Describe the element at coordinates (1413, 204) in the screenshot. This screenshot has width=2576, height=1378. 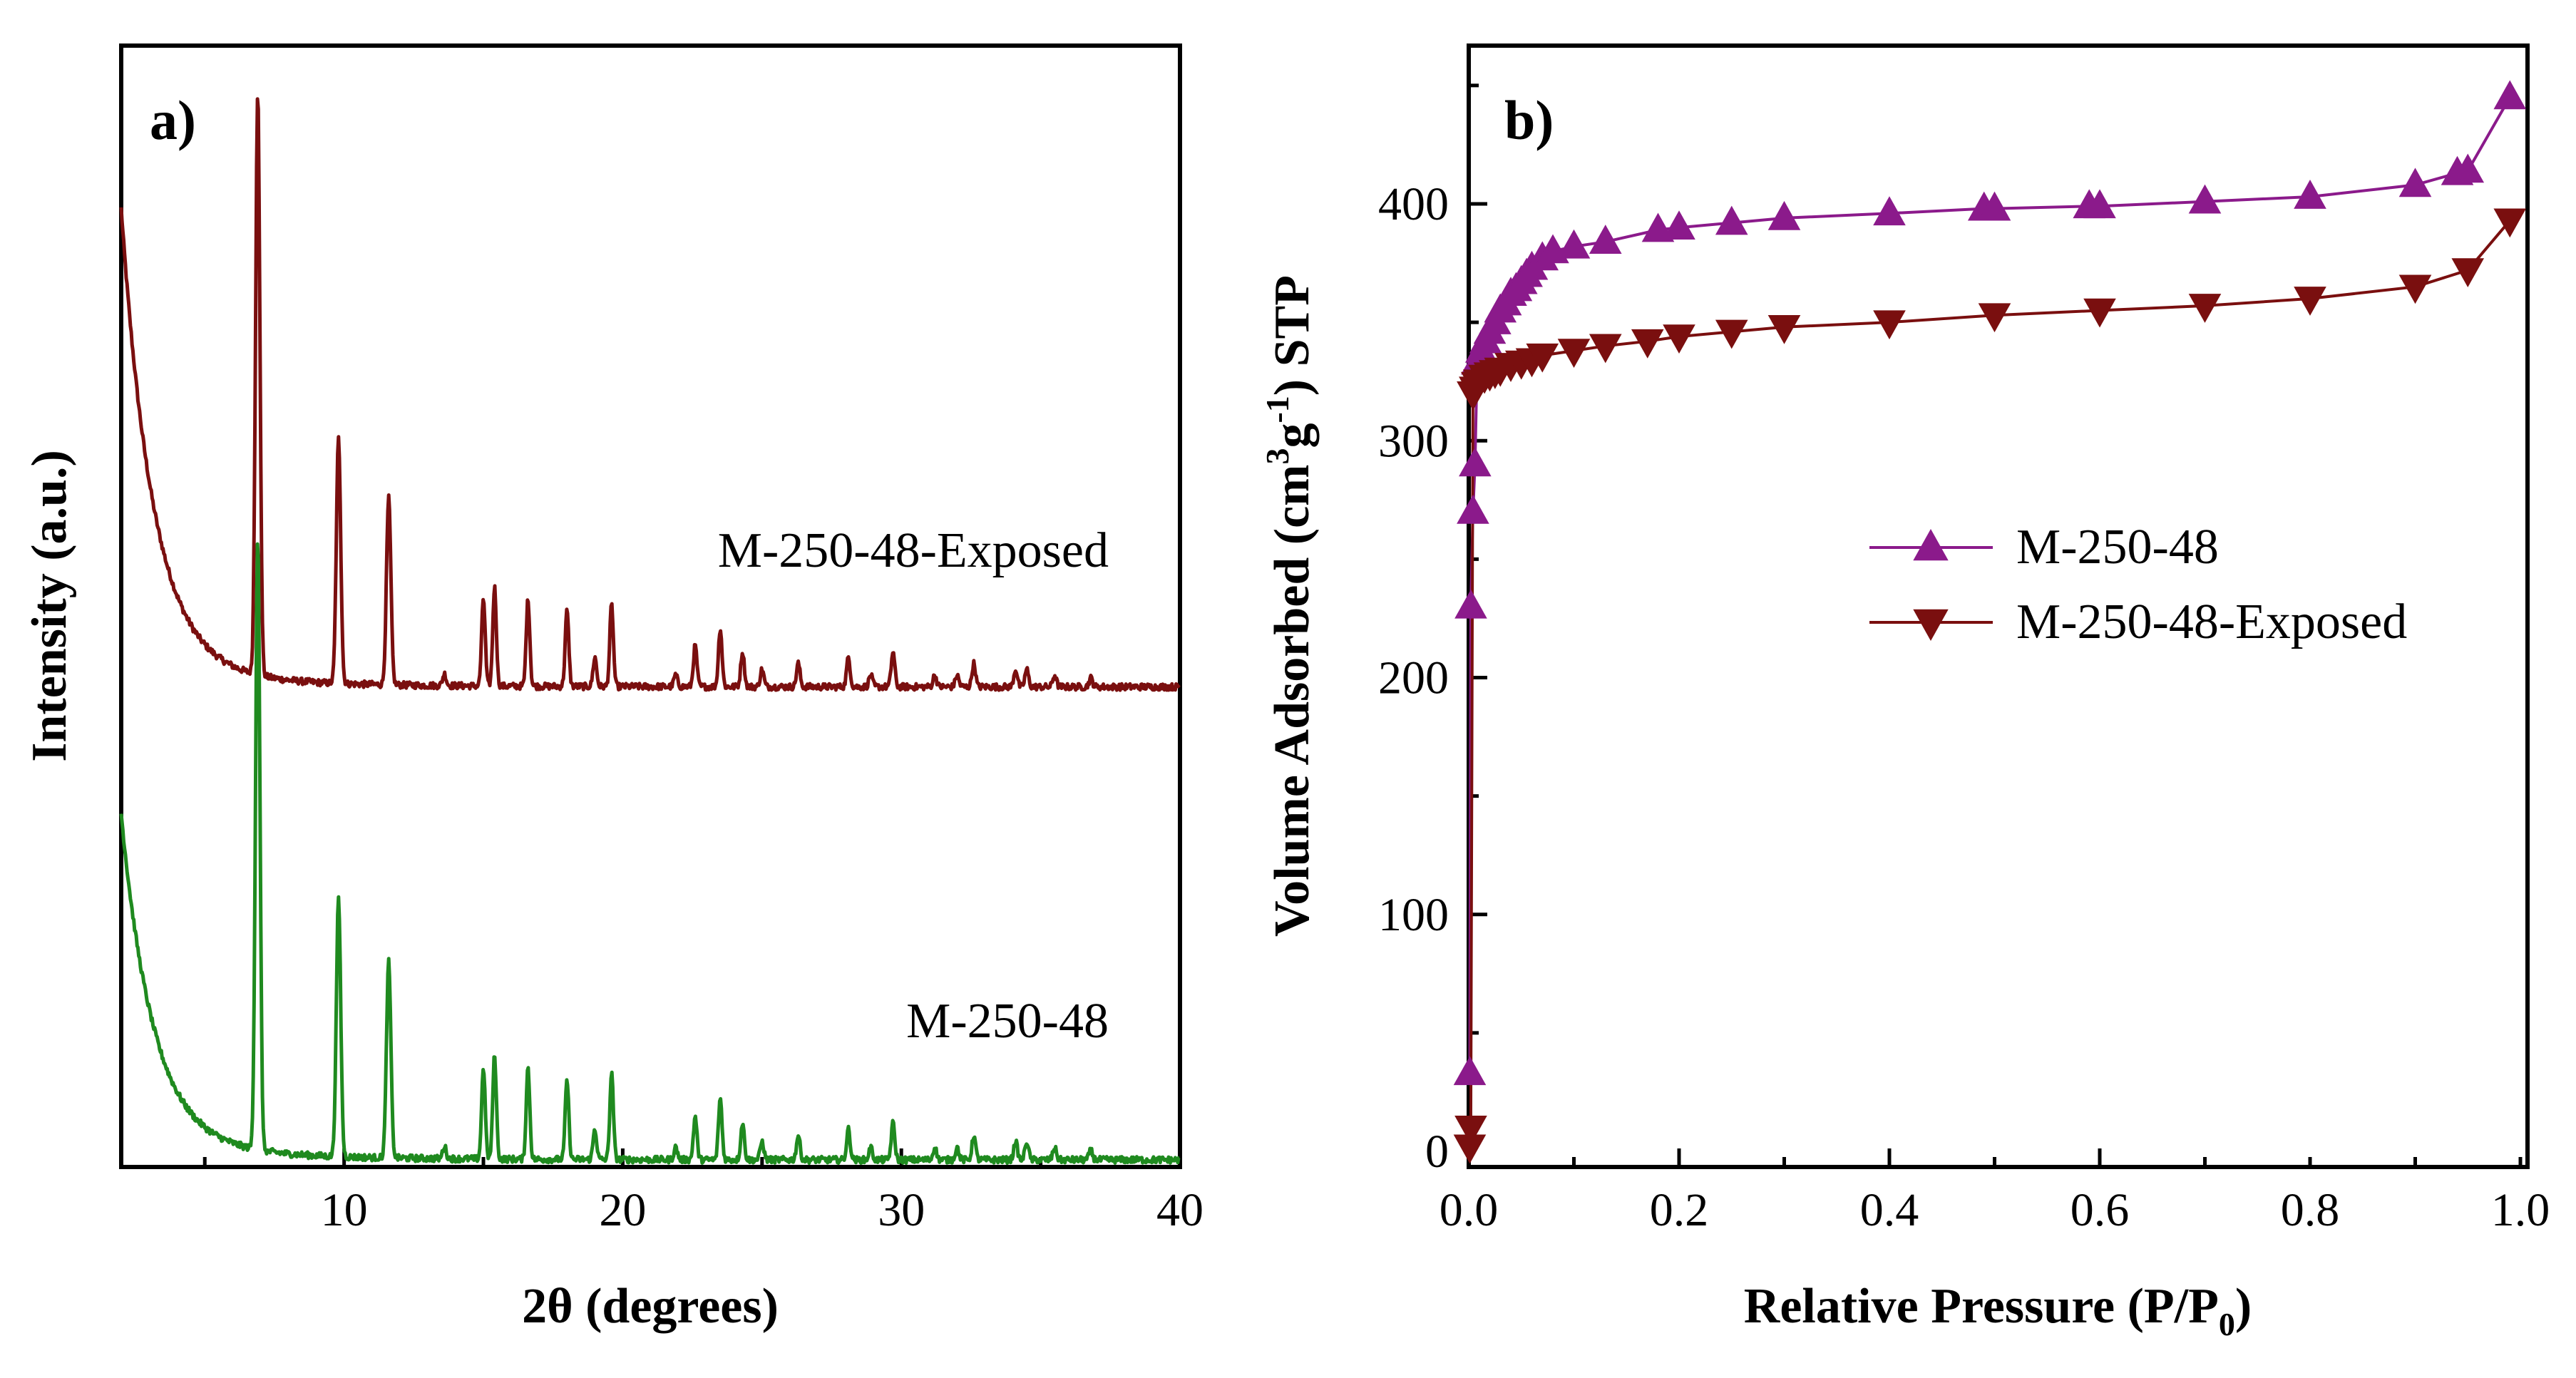
I see `panel-b-y-tick-label: 400` at that location.